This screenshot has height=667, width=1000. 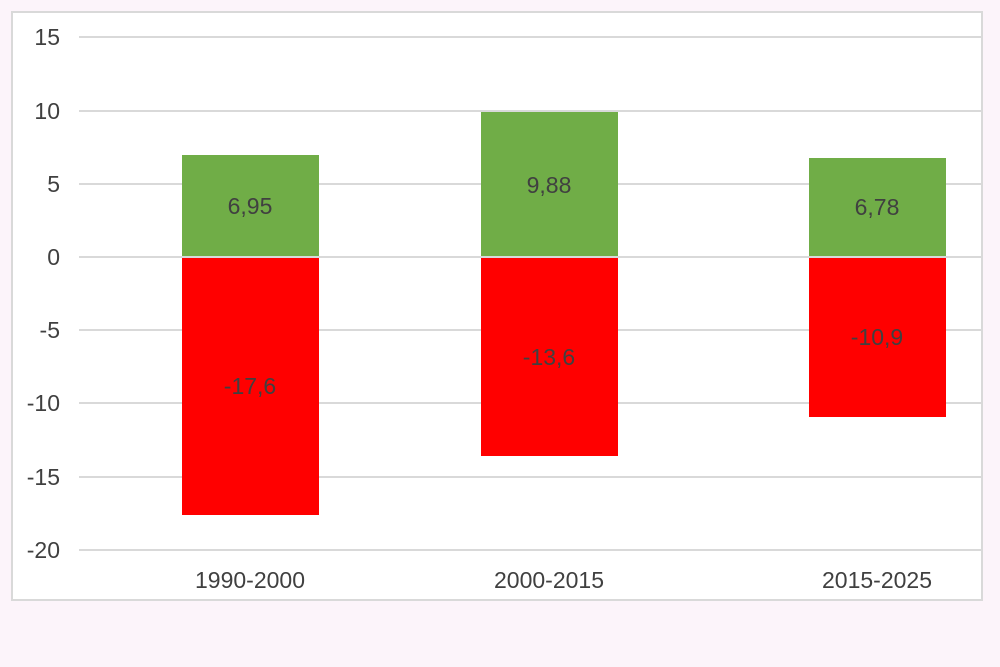 What do you see at coordinates (53, 257) in the screenshot?
I see `y-axis-tick-label: 0` at bounding box center [53, 257].